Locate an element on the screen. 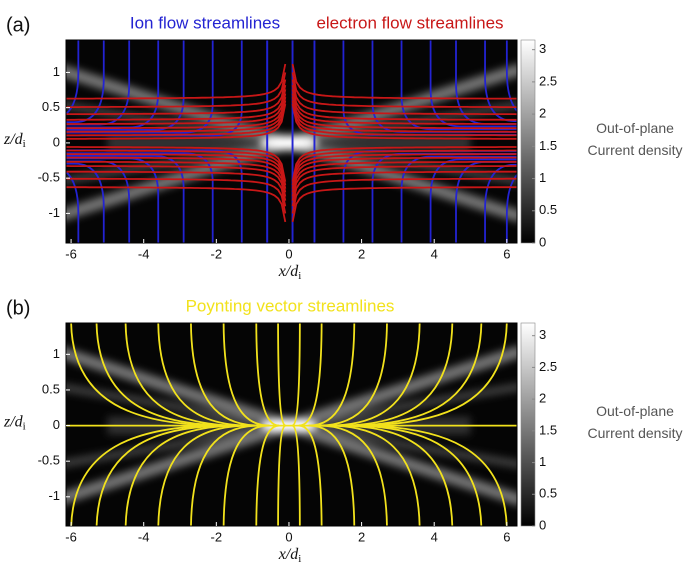  colorbar-tick-label: 1.5 is located at coordinates (548, 429).